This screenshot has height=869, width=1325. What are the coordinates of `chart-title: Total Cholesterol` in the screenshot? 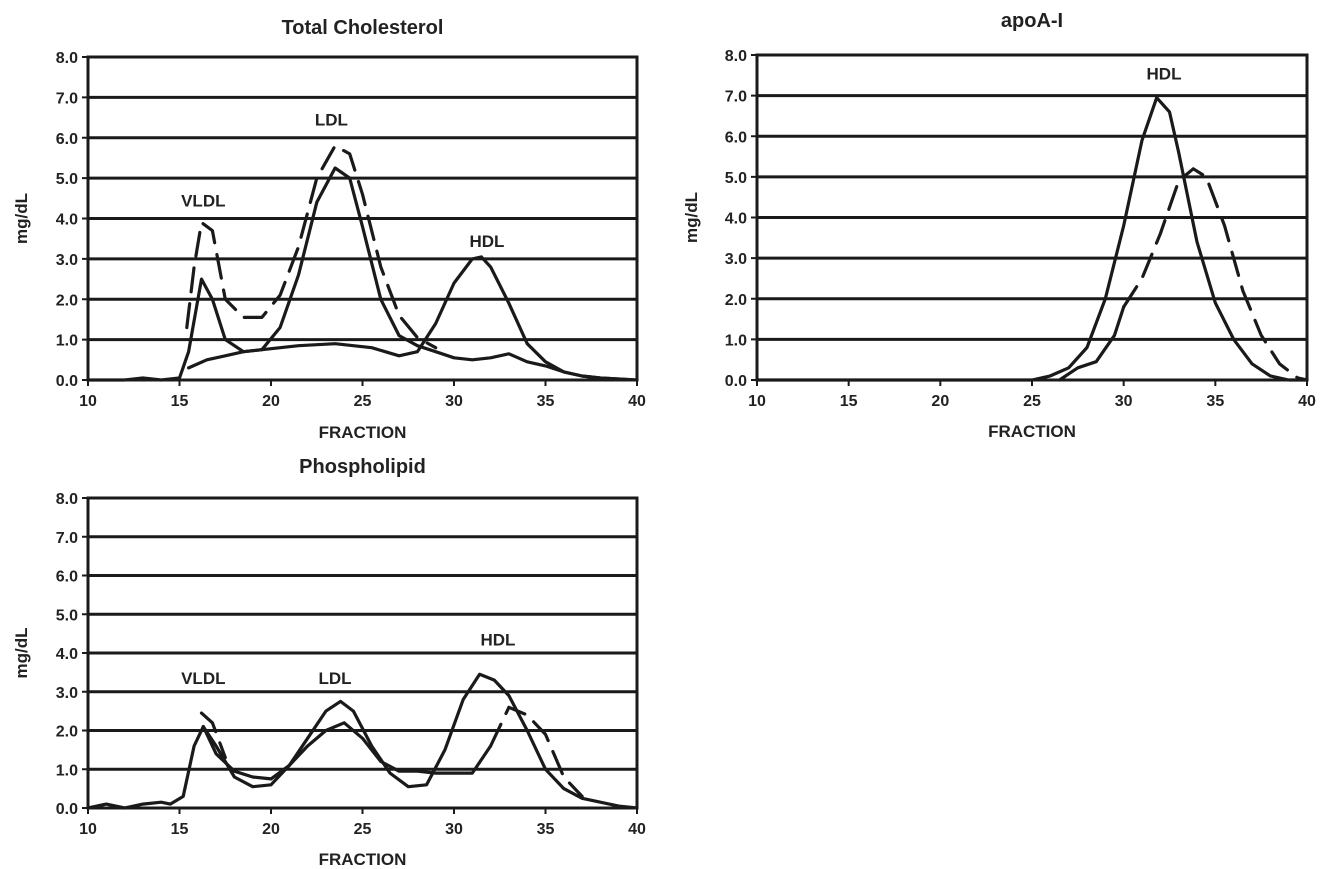 It's located at (363, 28).